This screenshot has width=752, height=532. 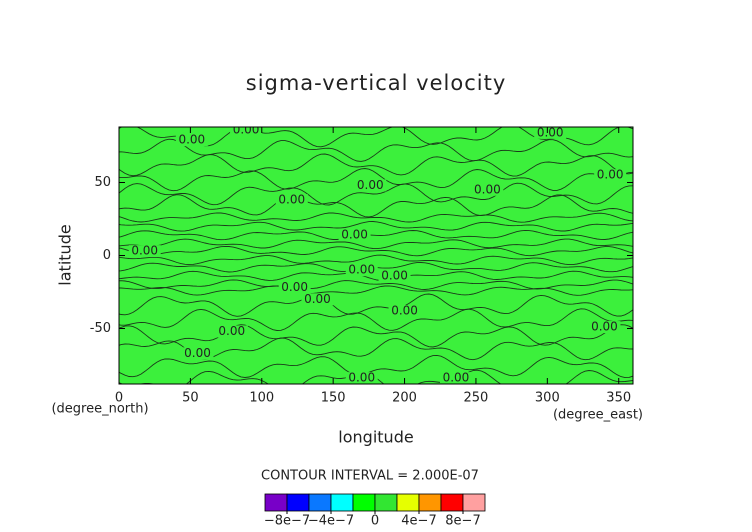 What do you see at coordinates (107, 255) in the screenshot?
I see `y-tick-label: 0` at bounding box center [107, 255].